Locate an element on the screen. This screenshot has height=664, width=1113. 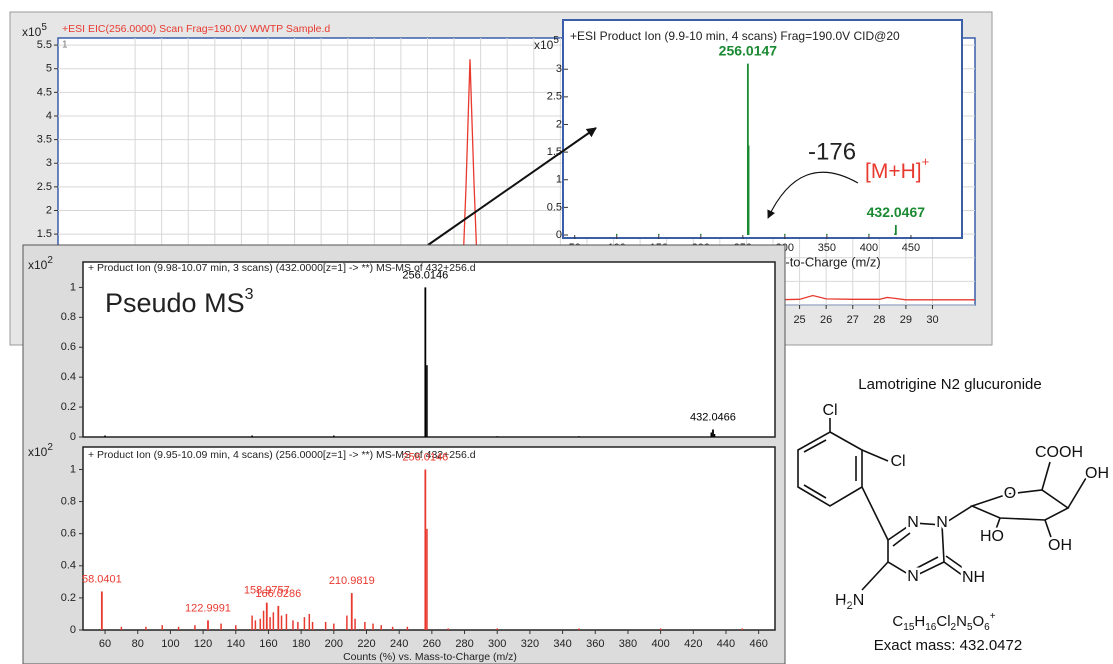
amine-count: 2 is located at coordinates (850, 606).